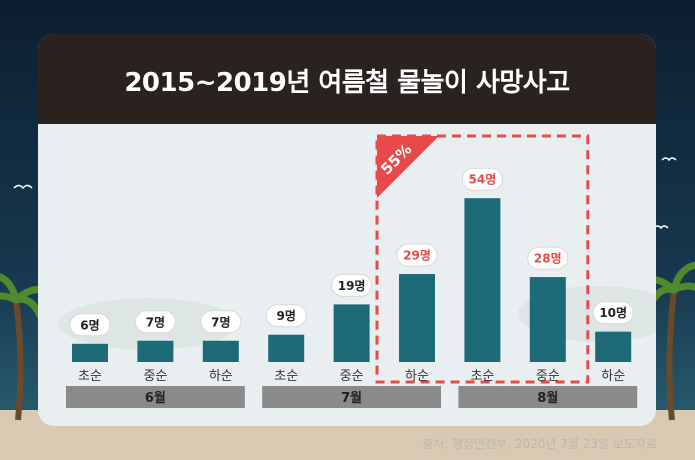  I want to click on palm-tree-icon, so click(27, 347).